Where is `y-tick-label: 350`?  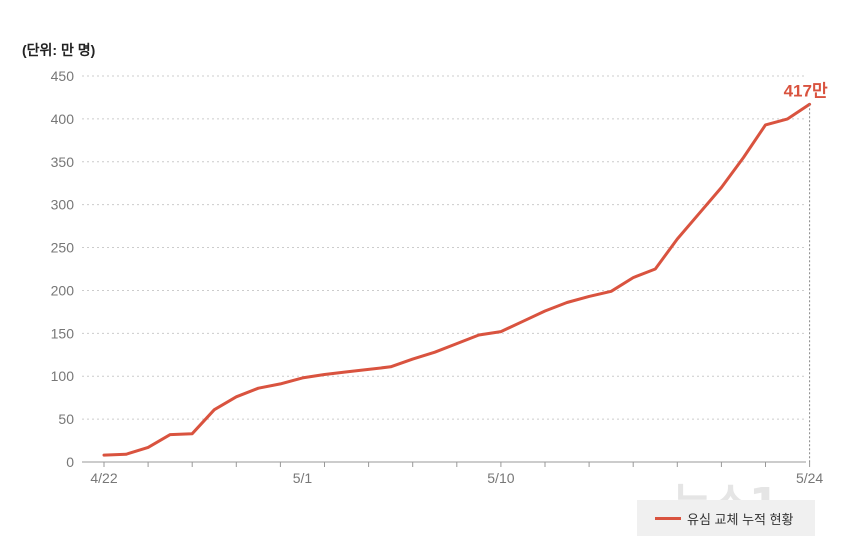
y-tick-label: 350 is located at coordinates (63, 162).